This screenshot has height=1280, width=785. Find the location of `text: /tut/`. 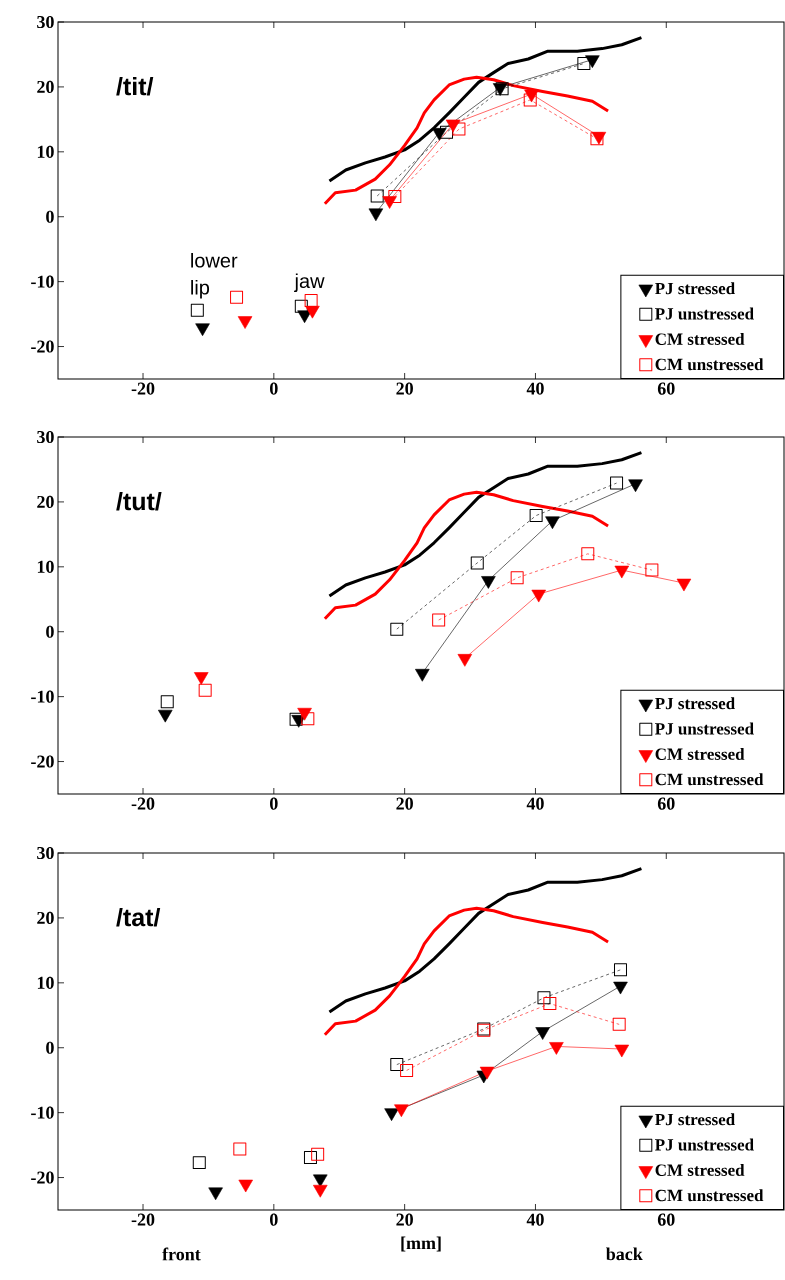

text: /tut/ is located at coordinates (139, 501).